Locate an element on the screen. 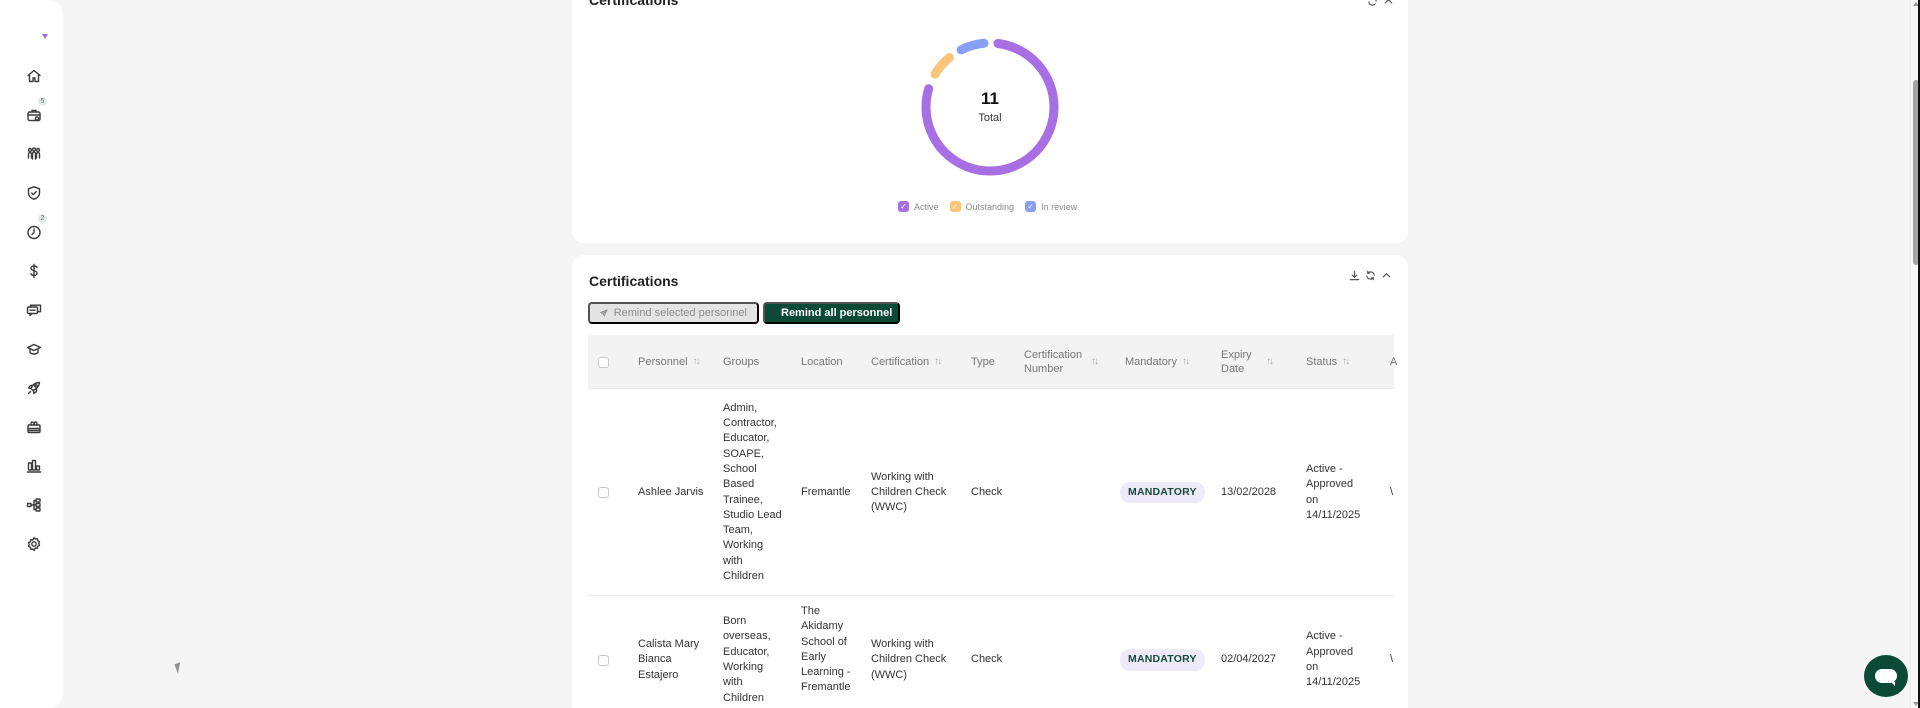 The height and width of the screenshot is (708, 1920). sidebar-item-settings is located at coordinates (34, 544).